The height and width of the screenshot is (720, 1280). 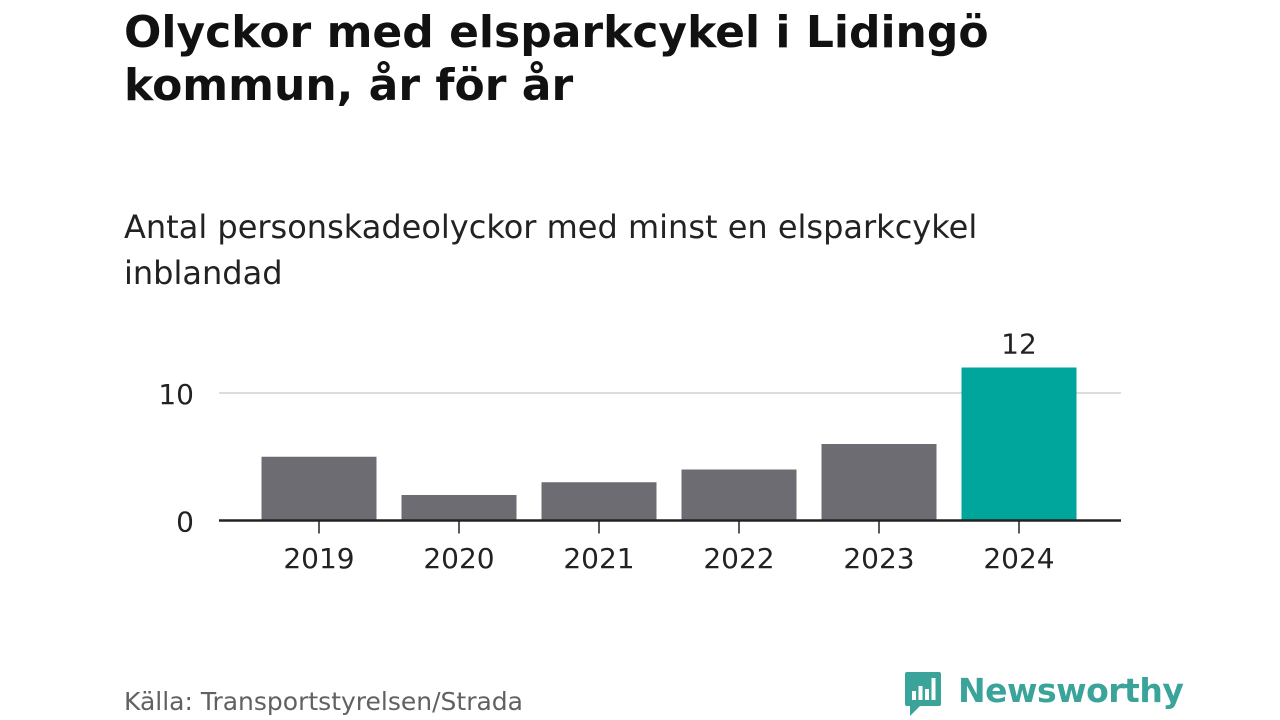 What do you see at coordinates (1019, 344) in the screenshot?
I see `data-label: 12` at bounding box center [1019, 344].